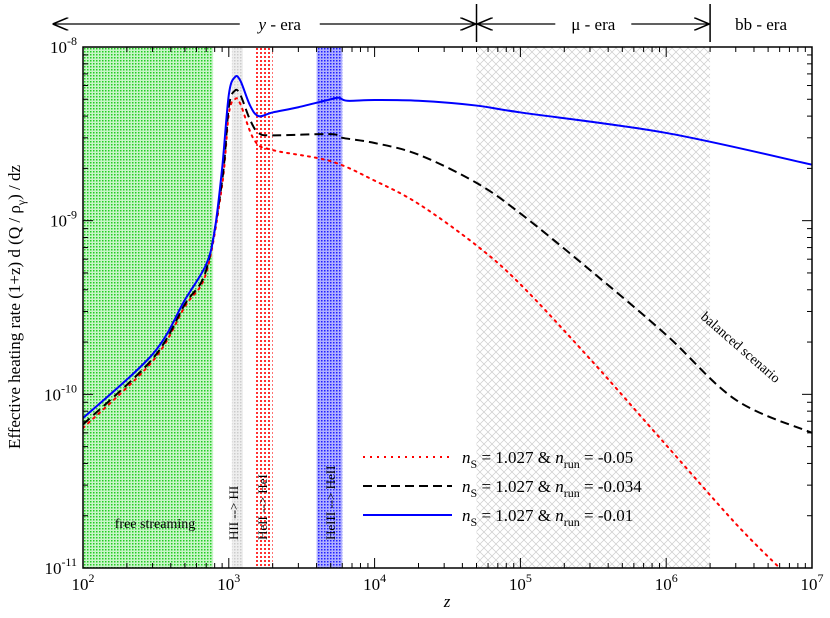 This screenshot has width=830, height=618. What do you see at coordinates (547, 459) in the screenshot?
I see `legend-entry-0: nS = 1.027 & nrun = -0.05` at bounding box center [547, 459].